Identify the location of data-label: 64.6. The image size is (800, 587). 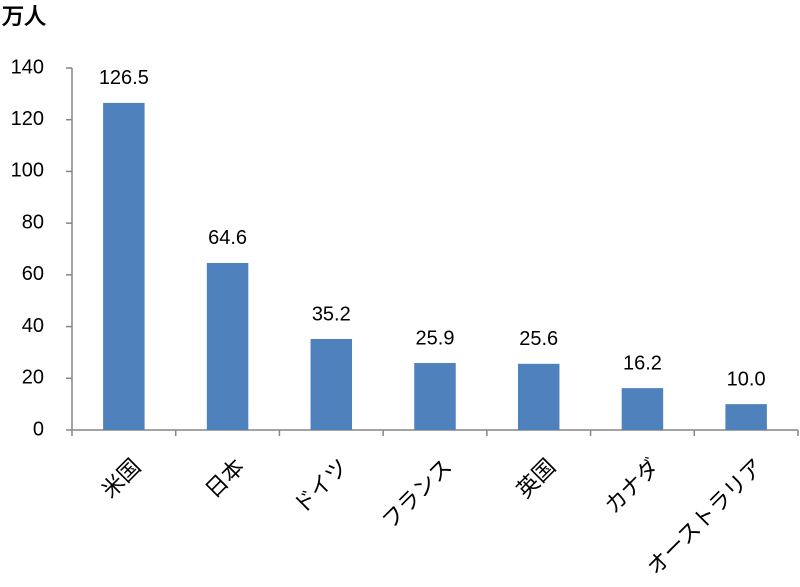
(227, 238).